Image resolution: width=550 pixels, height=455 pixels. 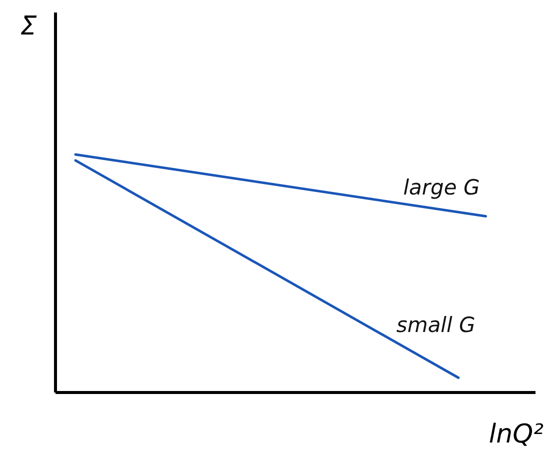 What do you see at coordinates (29, 27) in the screenshot?
I see `y-axis-title: Σ` at bounding box center [29, 27].